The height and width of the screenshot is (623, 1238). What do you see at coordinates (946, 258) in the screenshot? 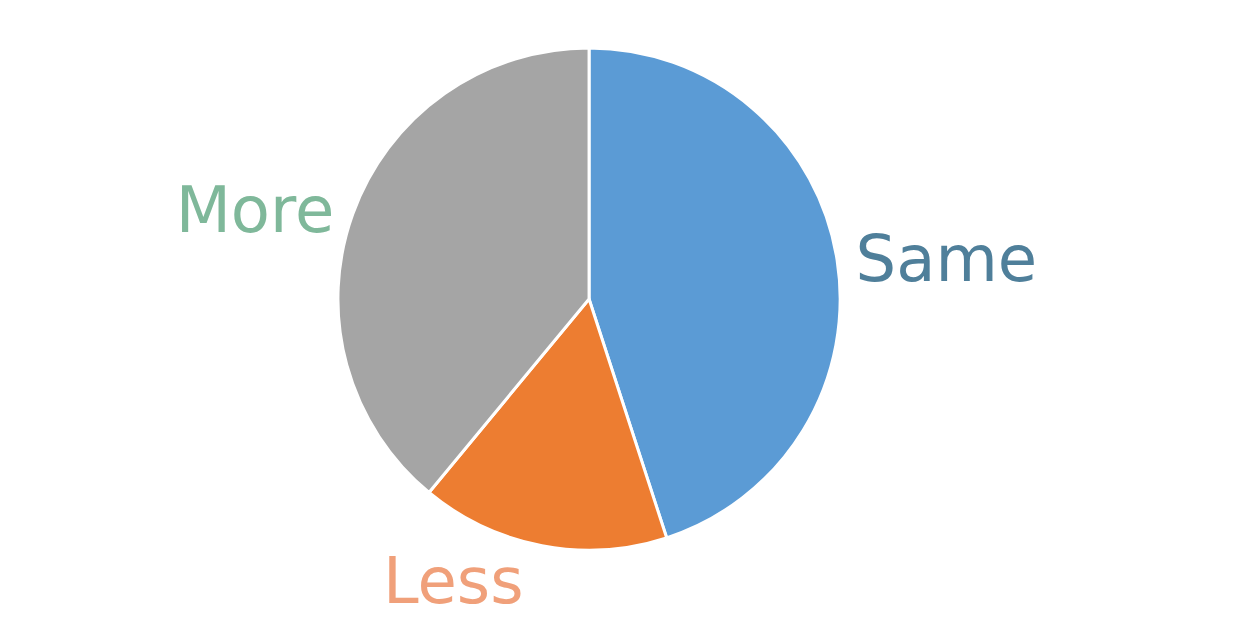
I see `slice-label: Same` at bounding box center [946, 258].